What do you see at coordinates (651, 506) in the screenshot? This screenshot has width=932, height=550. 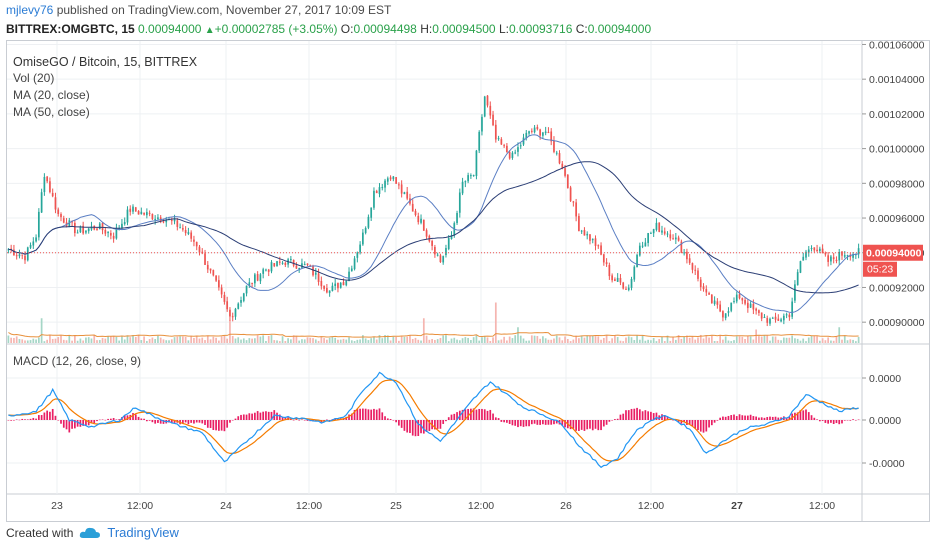 I see `time-tick-label: 12:00` at bounding box center [651, 506].